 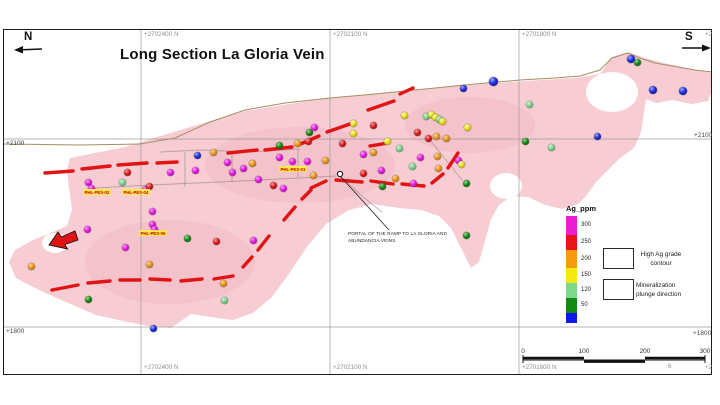 What do you see at coordinates (696, 48) in the screenshot?
I see `south-arrow` at bounding box center [696, 48].